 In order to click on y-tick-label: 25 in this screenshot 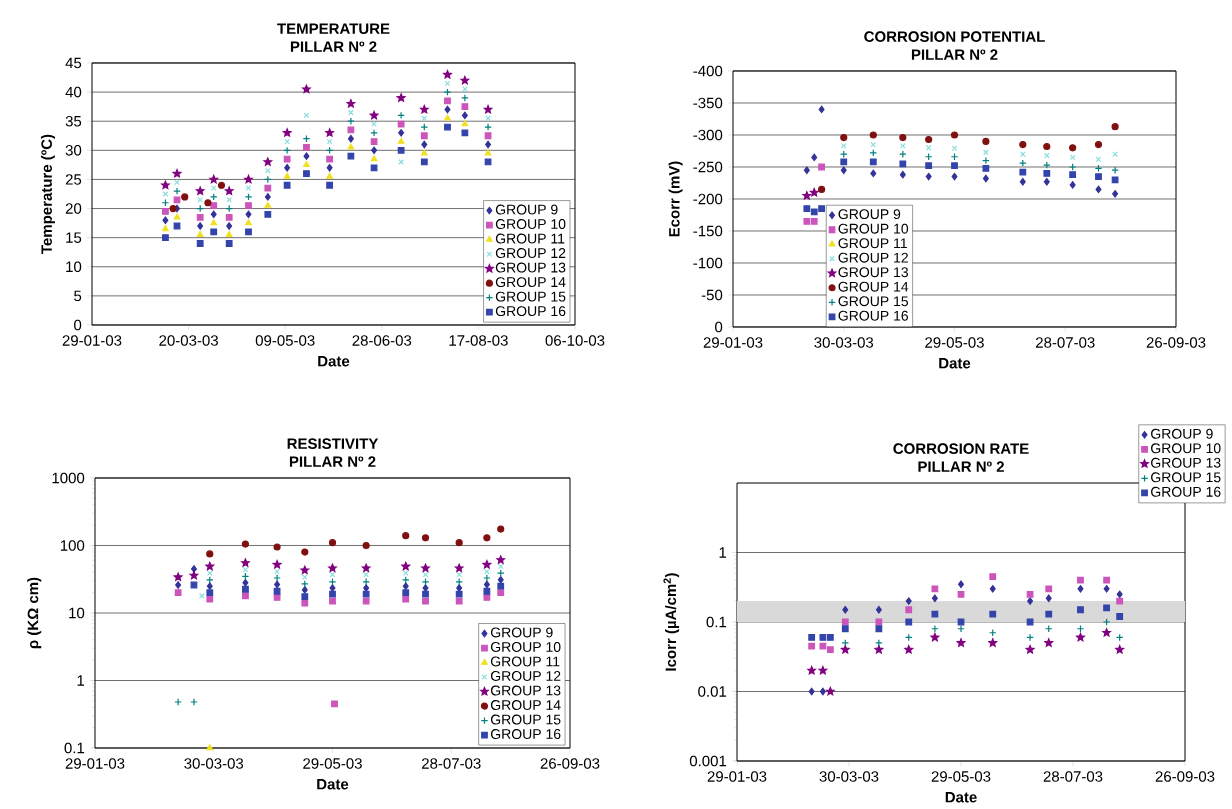, I will do `click(73, 179)`.